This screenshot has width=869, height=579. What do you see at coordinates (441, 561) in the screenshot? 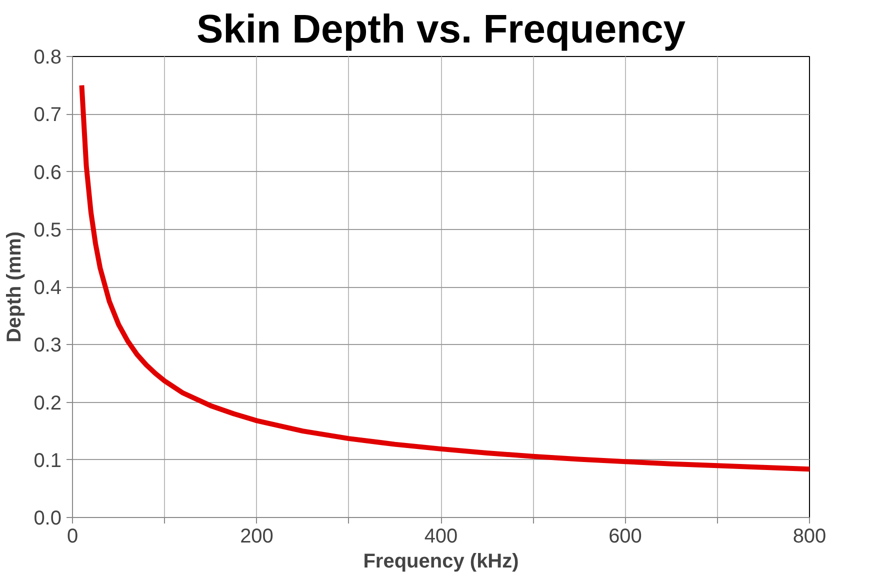
I see `x-axis-title: Frequency (kHz)` at bounding box center [441, 561].